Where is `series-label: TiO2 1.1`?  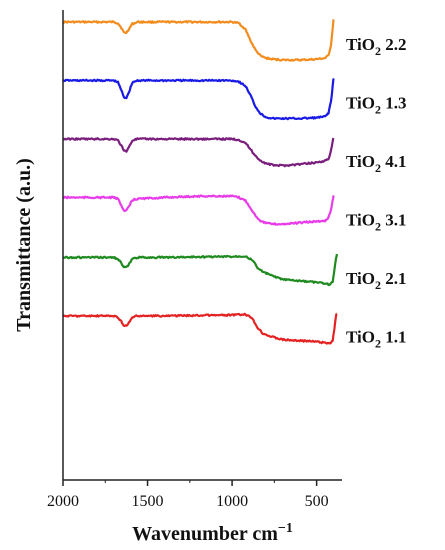 series-label: TiO2 1.1 is located at coordinates (376, 339).